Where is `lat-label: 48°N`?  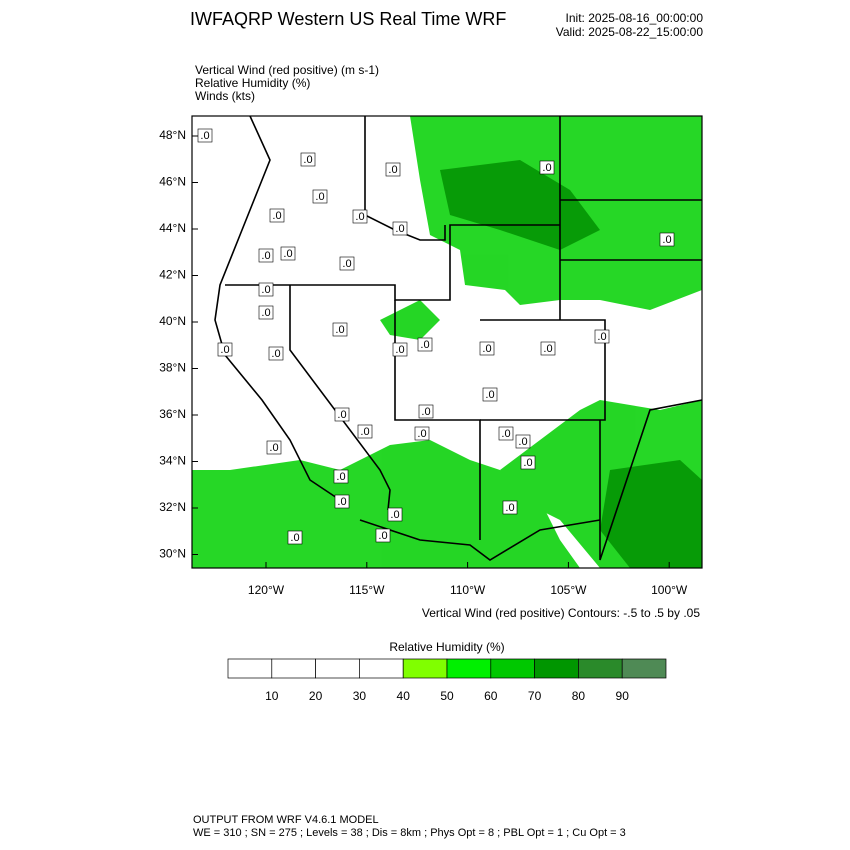
lat-label: 48°N is located at coordinates (172, 135).